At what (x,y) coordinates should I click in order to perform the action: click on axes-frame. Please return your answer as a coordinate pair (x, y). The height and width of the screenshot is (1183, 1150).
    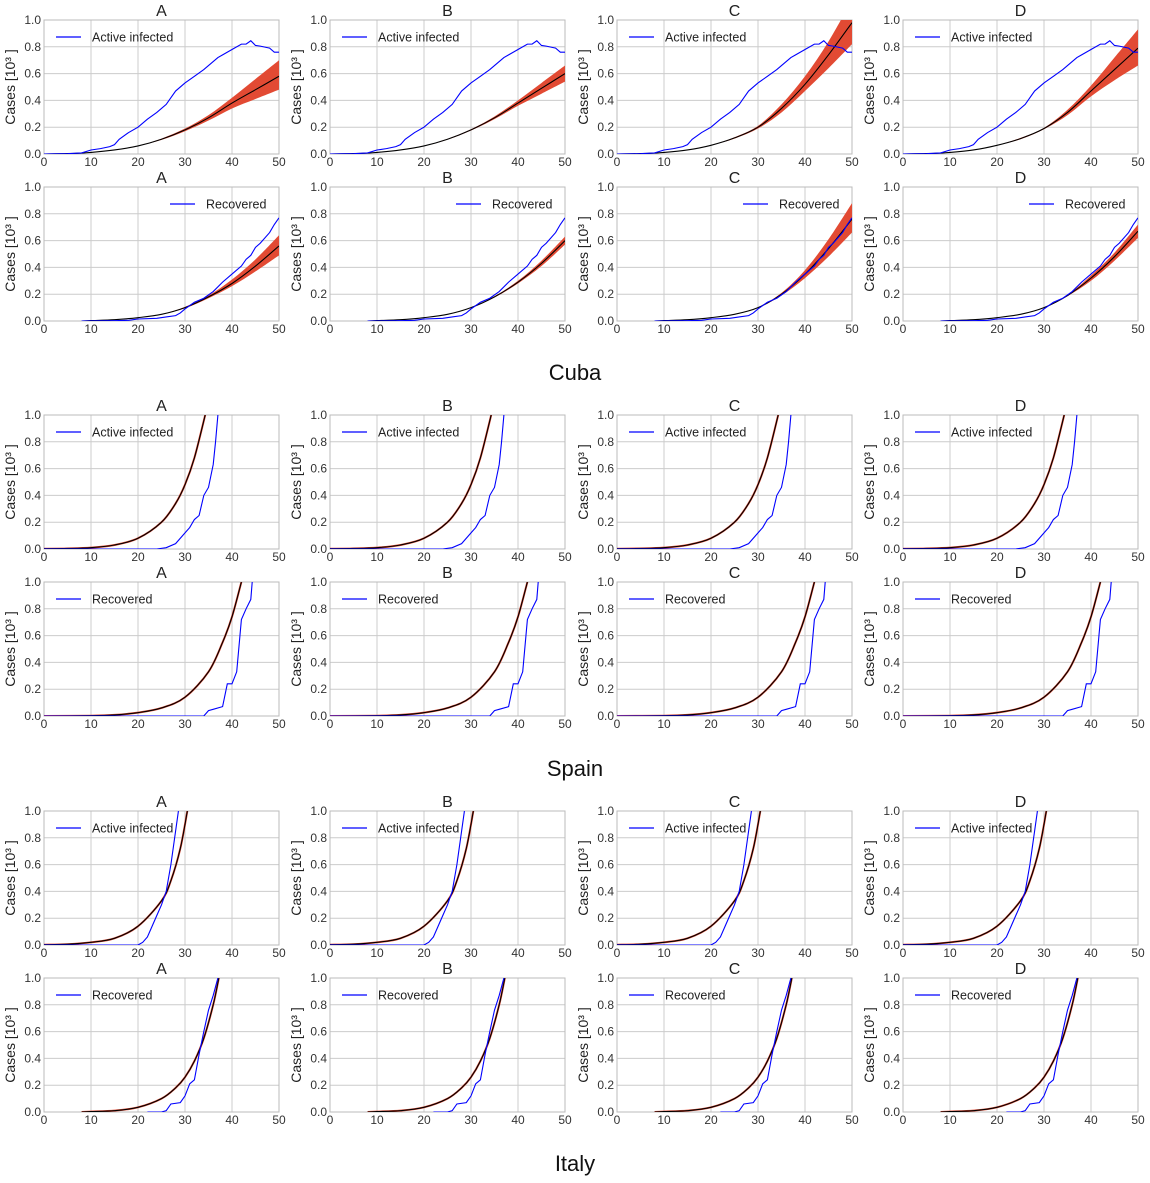
    Looking at the image, I should click on (1020, 482).